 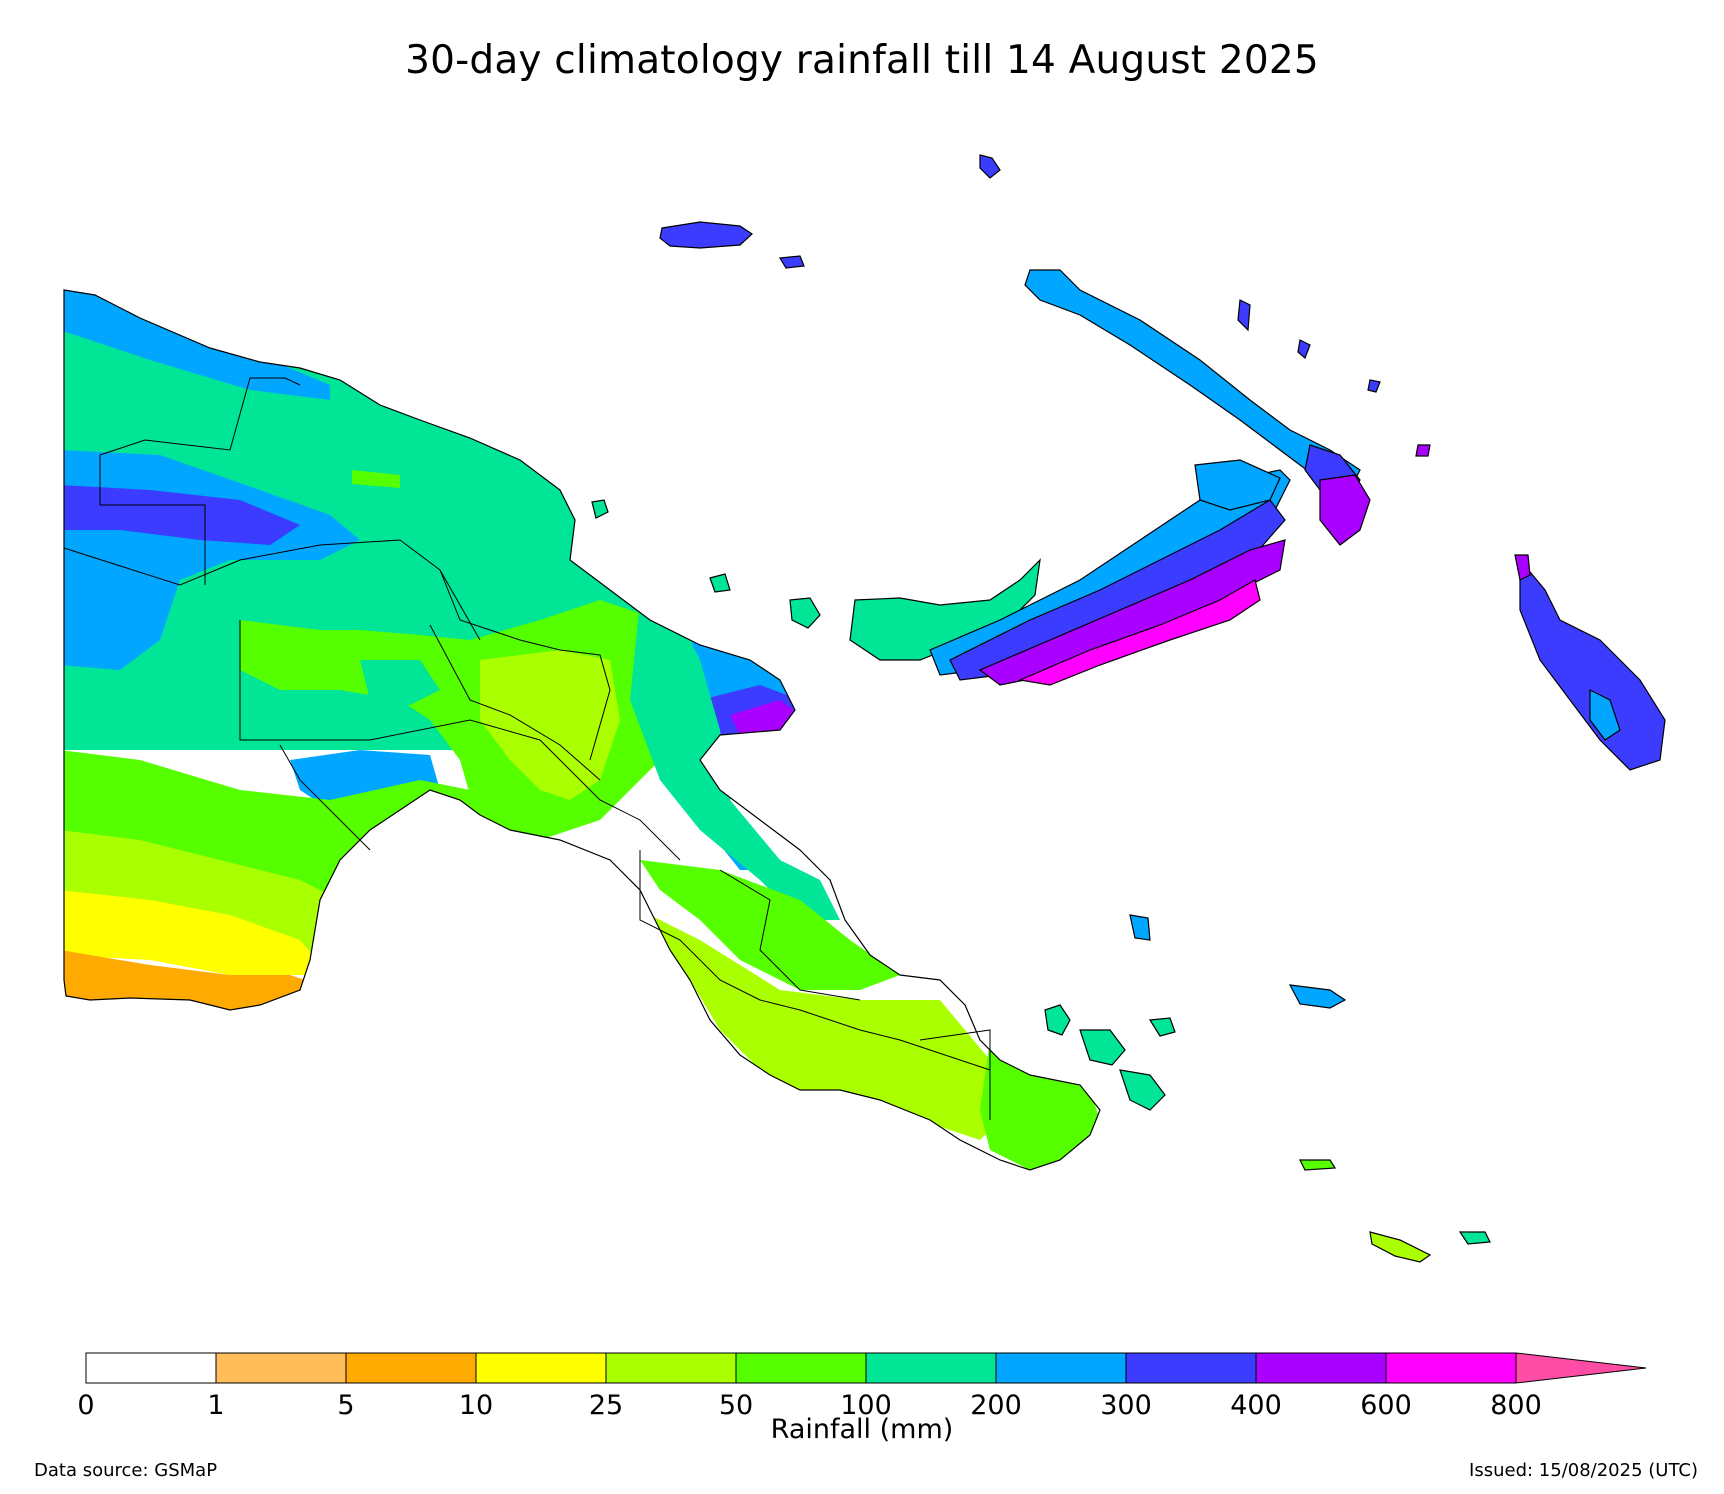 What do you see at coordinates (1057, 1020) in the screenshot?
I see `goodenough-teal` at bounding box center [1057, 1020].